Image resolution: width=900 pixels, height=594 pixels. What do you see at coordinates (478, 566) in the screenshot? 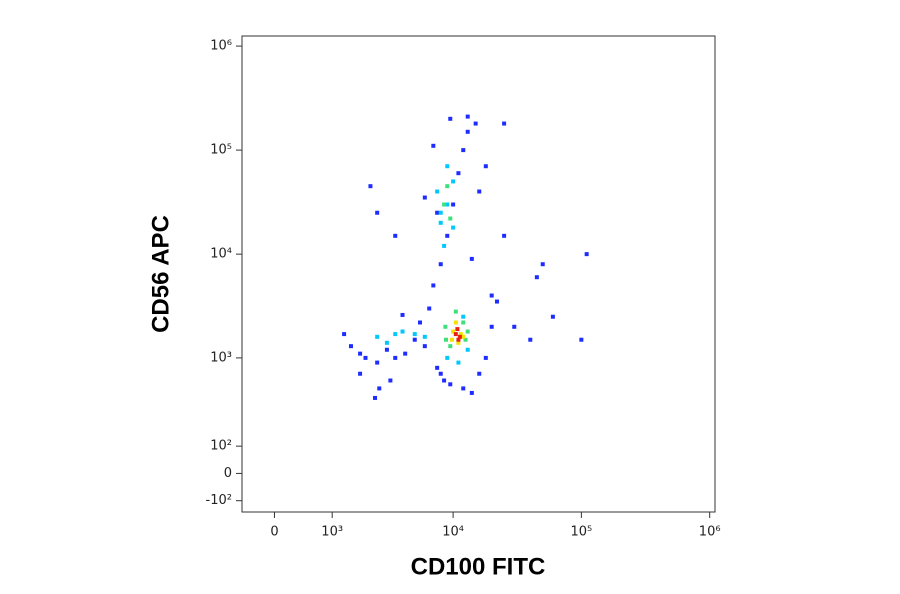
I see `x-axis-label: CD100 FITC` at bounding box center [478, 566].